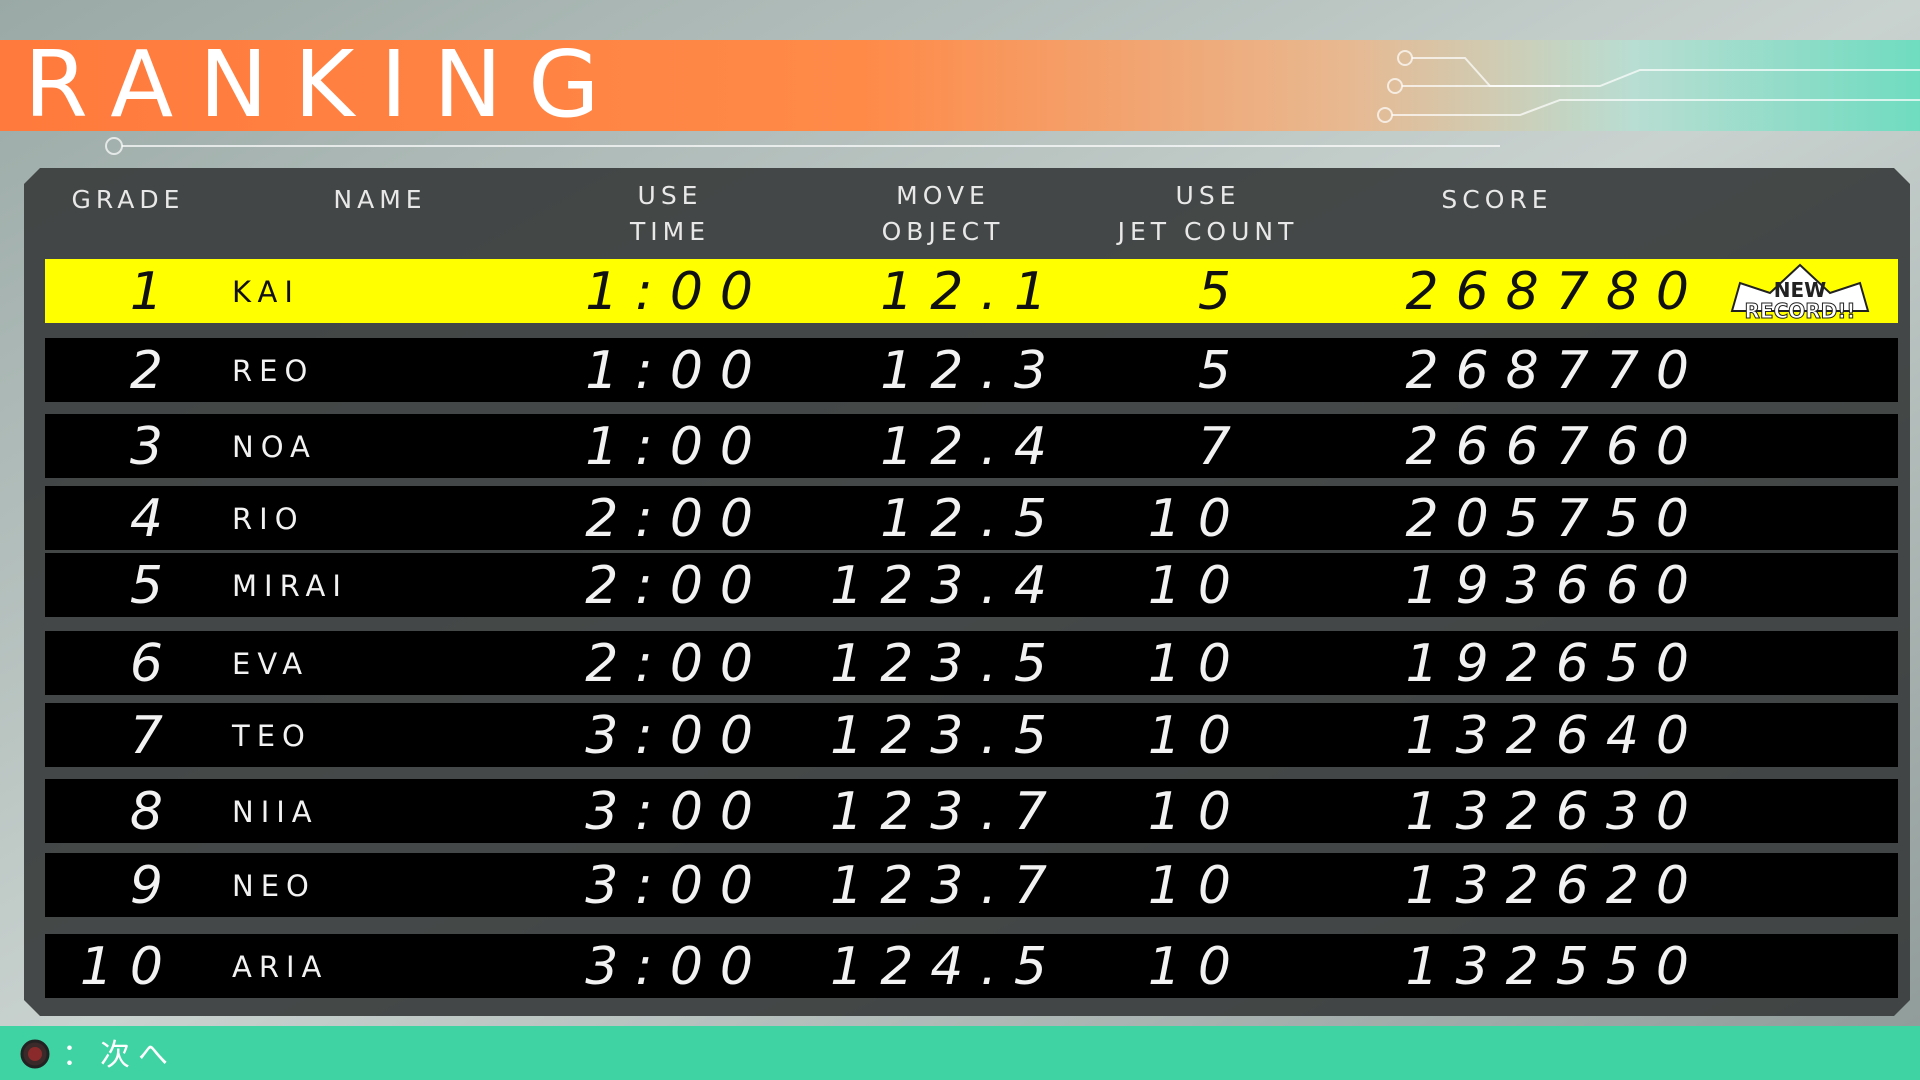 This screenshot has height=1080, width=1920. Describe the element at coordinates (128, 199) in the screenshot. I see `column-header: GRADE` at that location.